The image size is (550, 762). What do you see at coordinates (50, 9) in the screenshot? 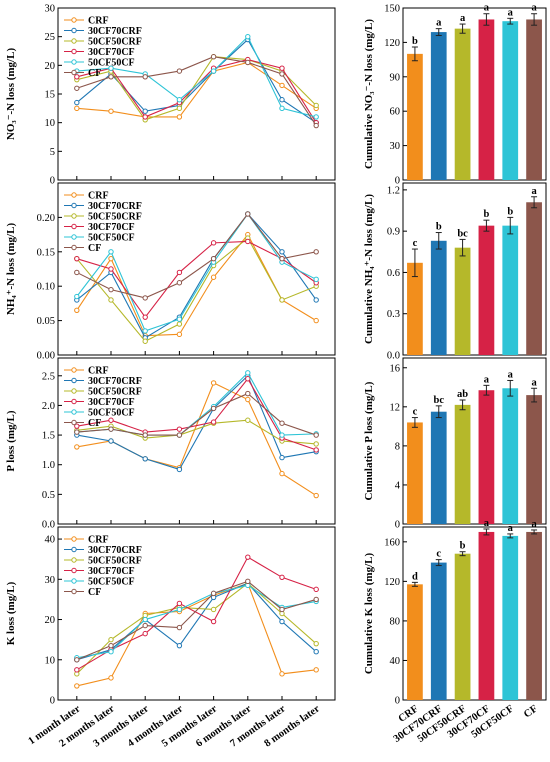
I see `no3-line-ytick-label: 30` at bounding box center [50, 9].